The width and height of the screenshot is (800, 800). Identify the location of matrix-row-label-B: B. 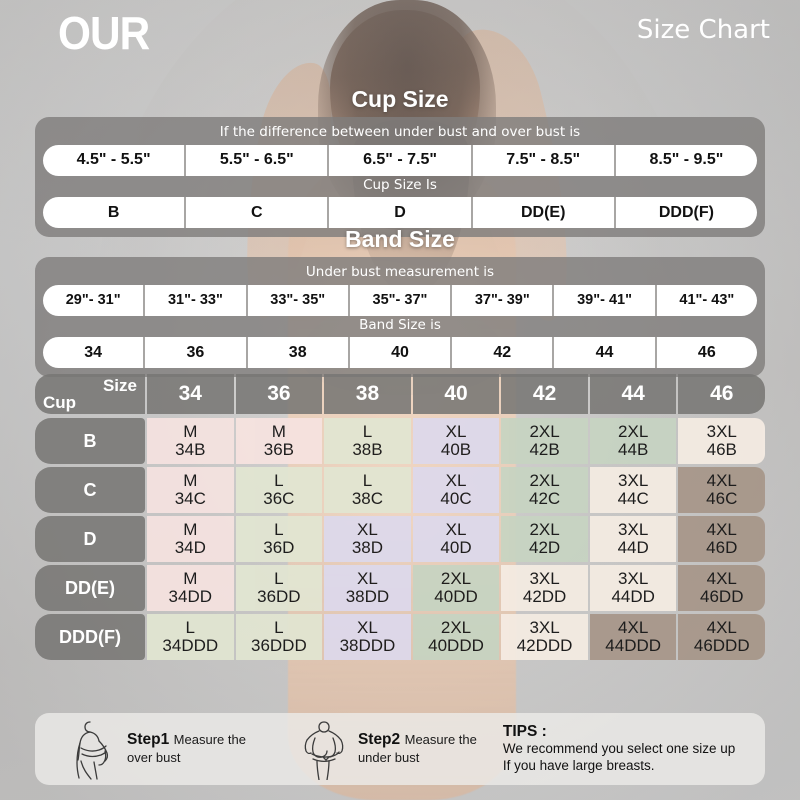
(90, 441).